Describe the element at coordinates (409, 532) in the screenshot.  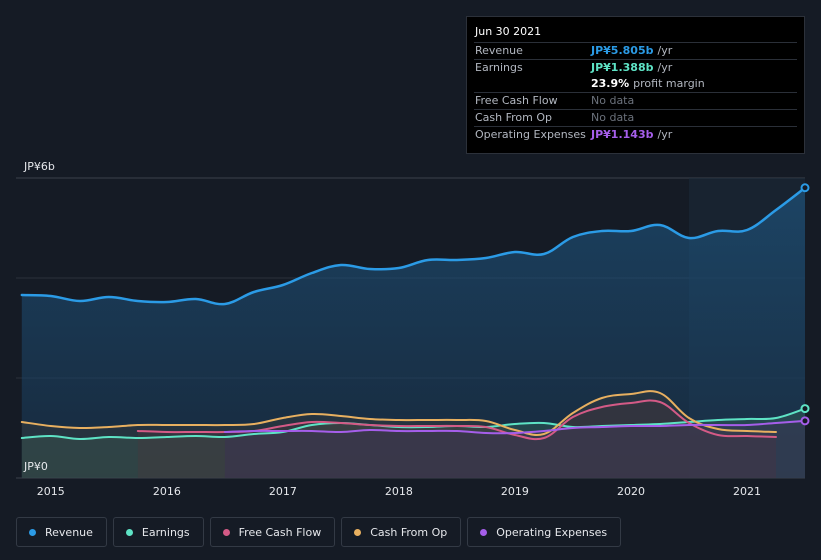
I see `legend-label-cash-from-op: Cash From Op` at that location.